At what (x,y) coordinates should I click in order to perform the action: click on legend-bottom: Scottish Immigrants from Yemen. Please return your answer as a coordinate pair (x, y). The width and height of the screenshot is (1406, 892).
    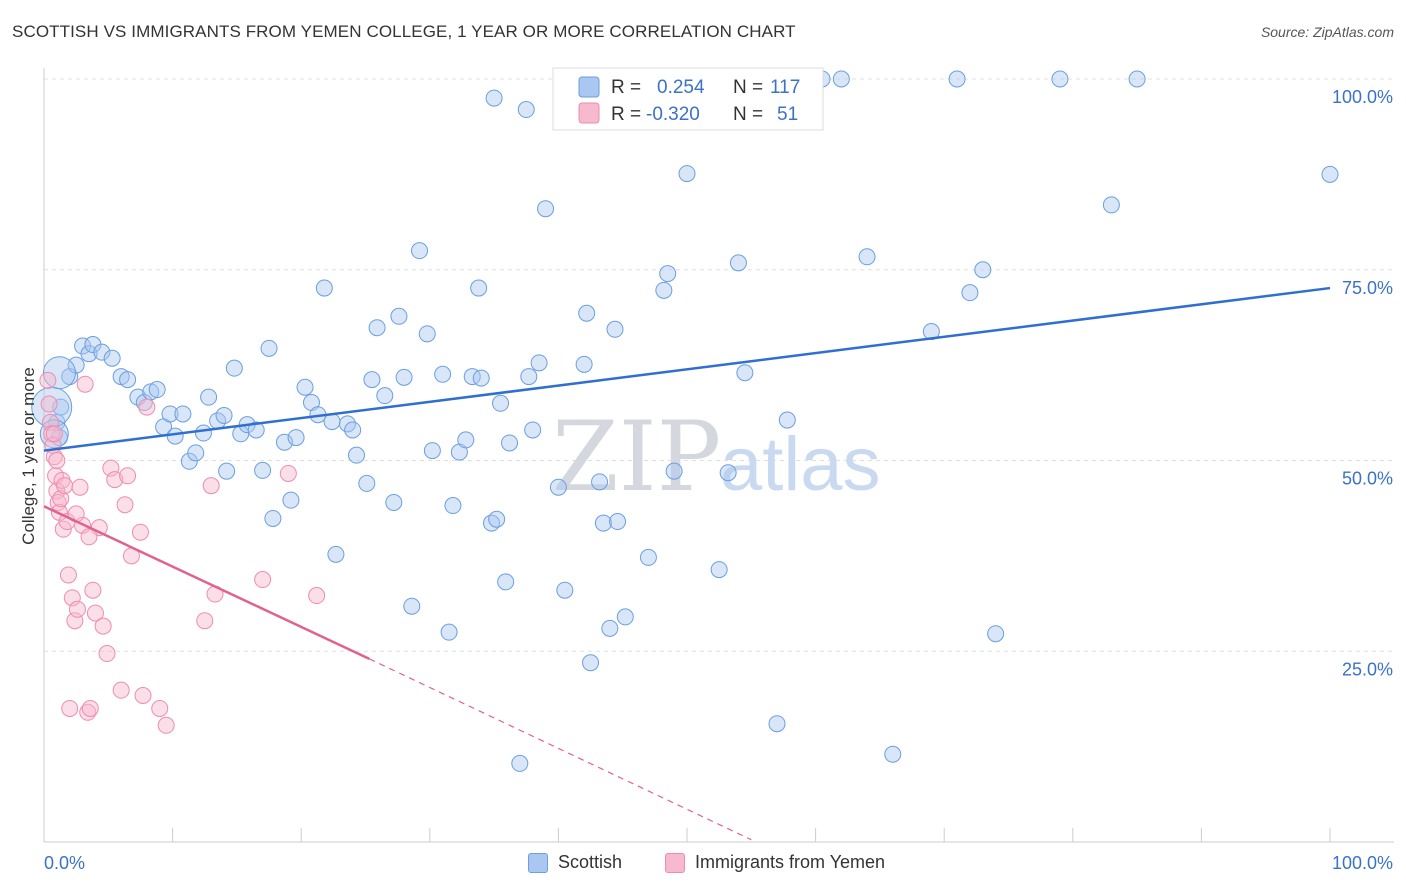
    Looking at the image, I should click on (703, 865).